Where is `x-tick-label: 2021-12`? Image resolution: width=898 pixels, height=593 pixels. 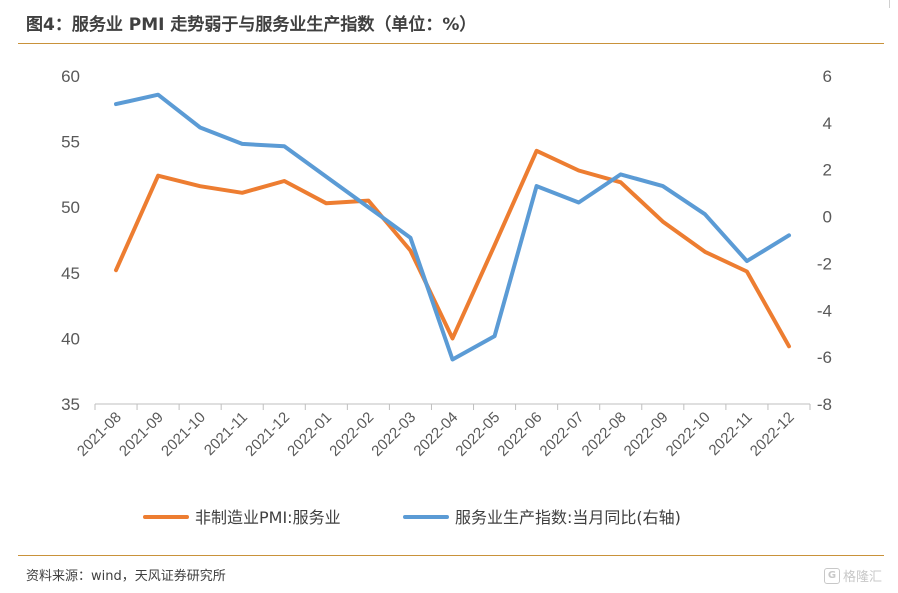
x-tick-label: 2021-12 is located at coordinates (267, 434).